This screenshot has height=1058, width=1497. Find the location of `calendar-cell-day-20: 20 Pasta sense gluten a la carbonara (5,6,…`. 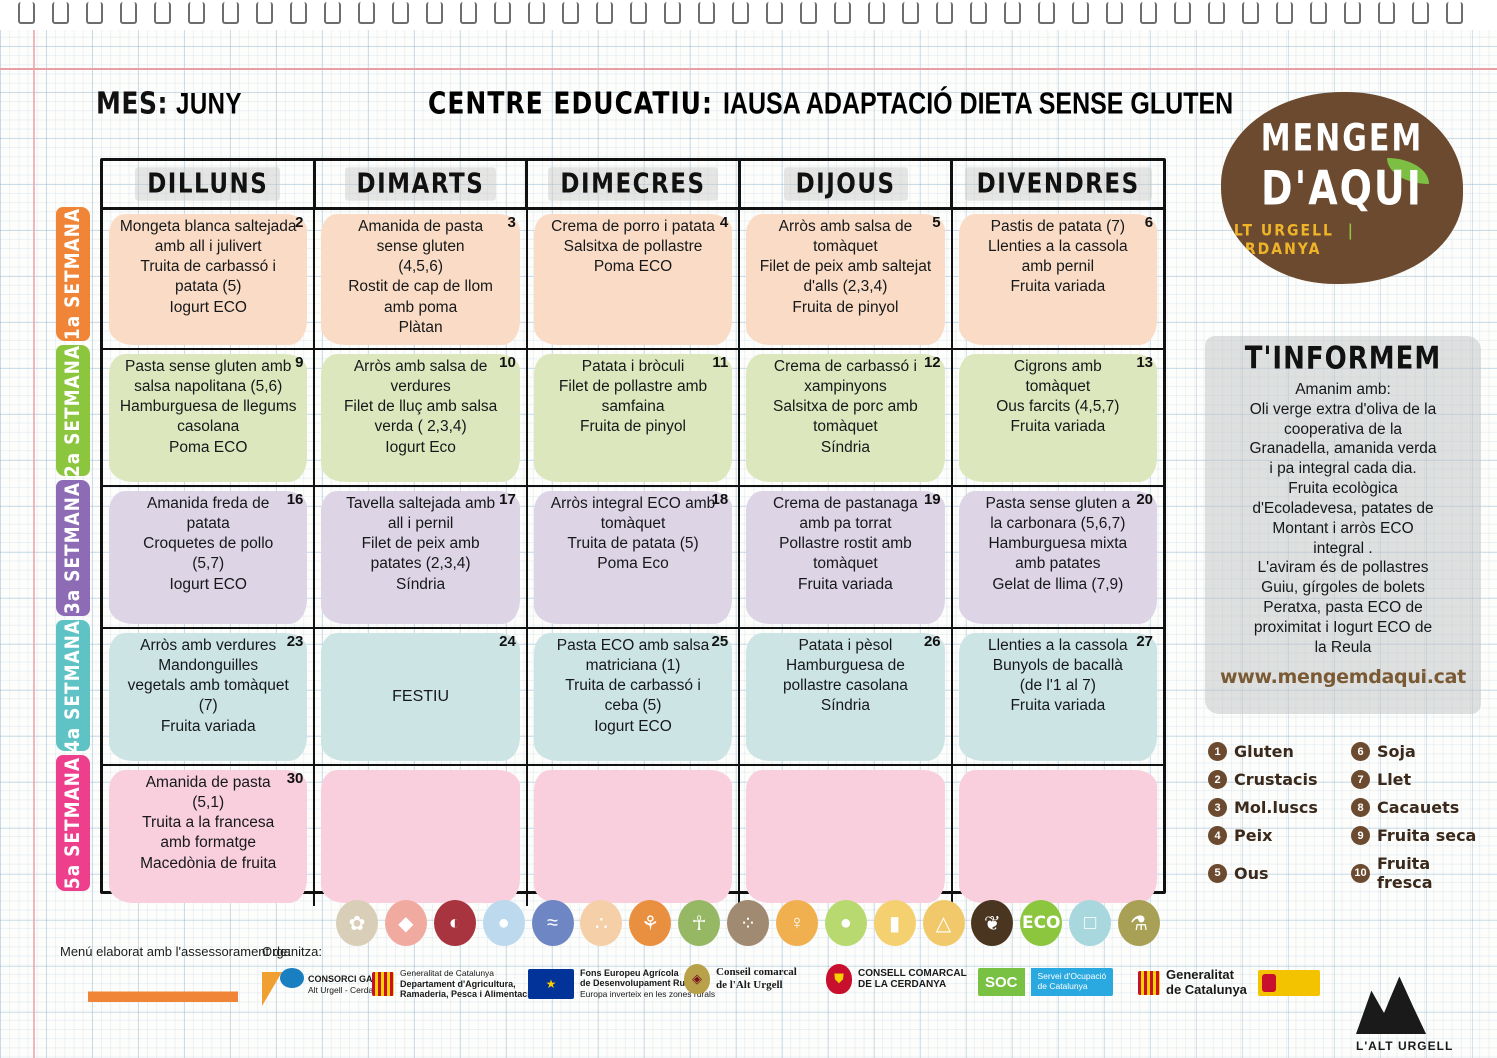

calendar-cell-day-20: 20 Pasta sense gluten a la carbonara (5,6,… is located at coordinates (1058, 557).